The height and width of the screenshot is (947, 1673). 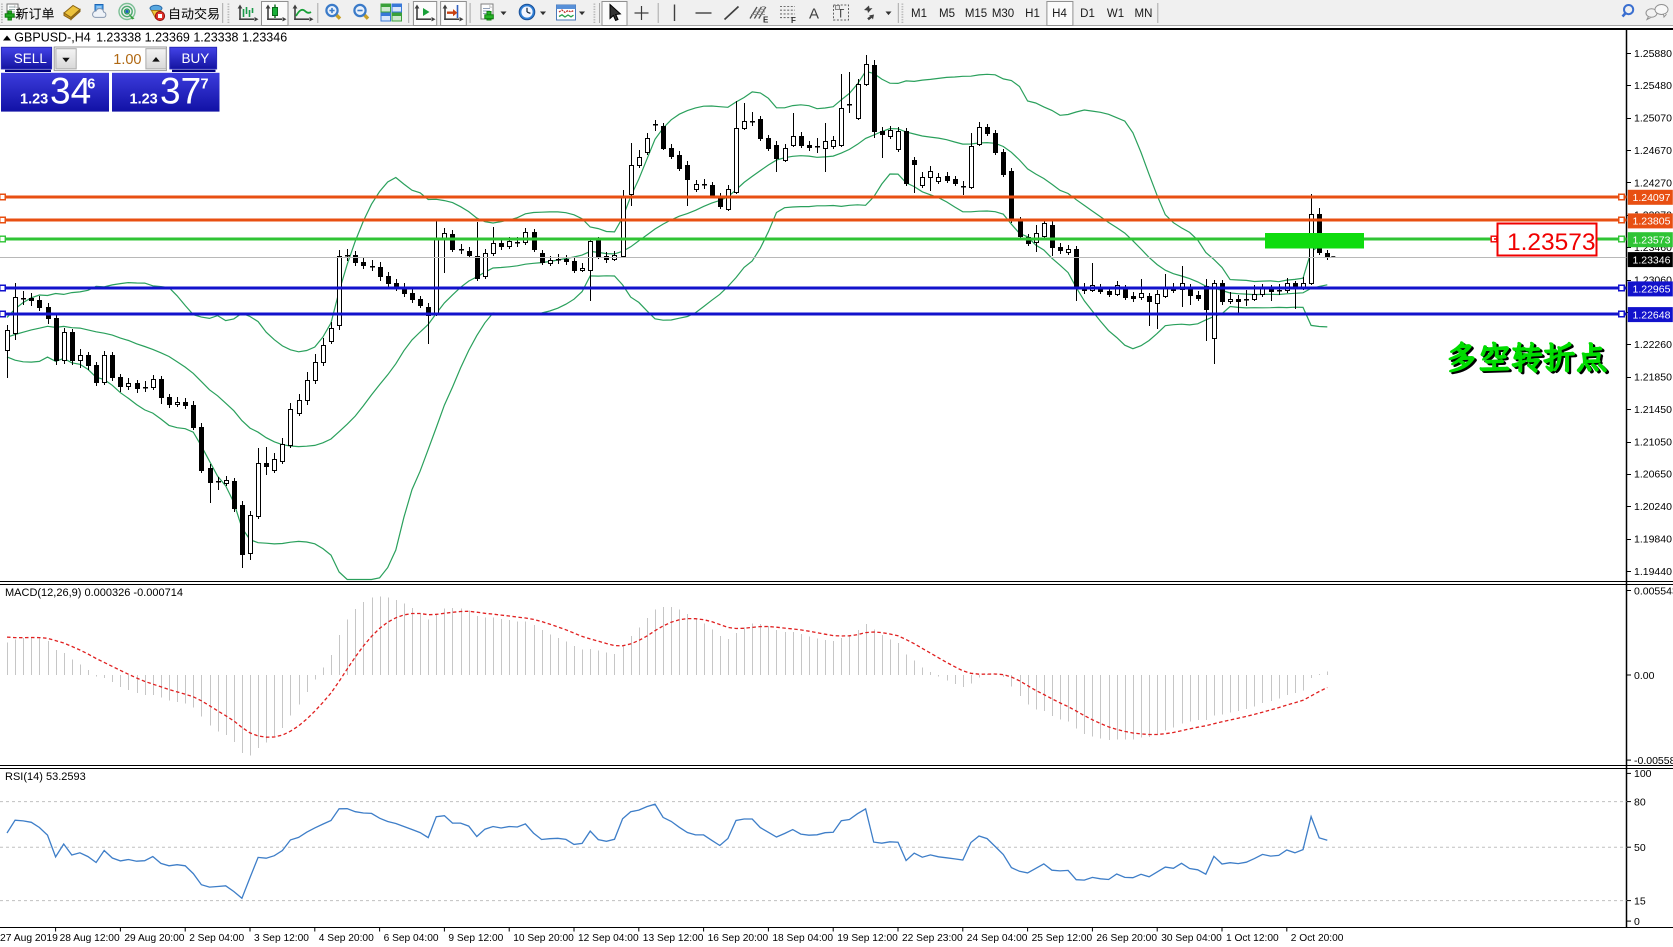 What do you see at coordinates (841, 14) in the screenshot?
I see `svg-text: T` at bounding box center [841, 14].